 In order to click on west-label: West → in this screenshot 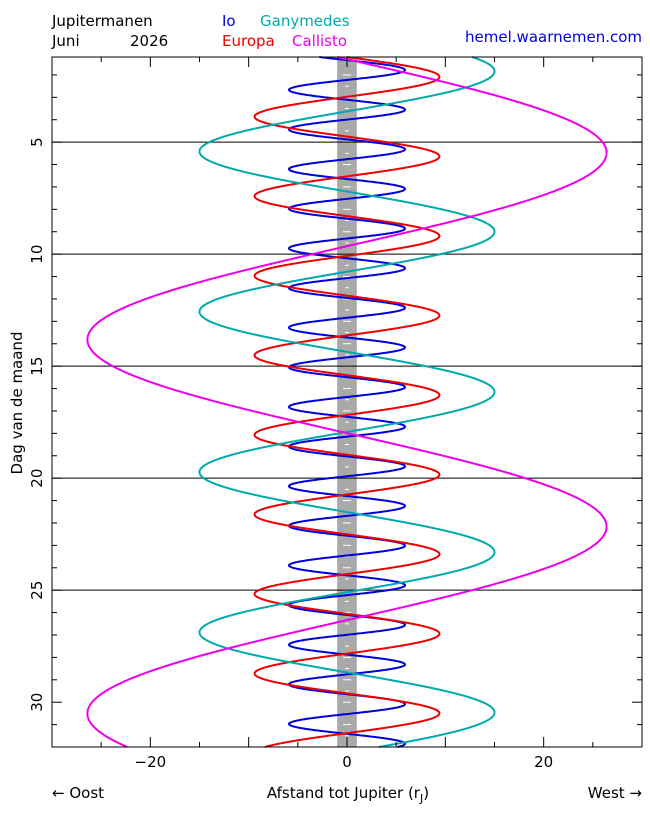, I will do `click(615, 793)`.